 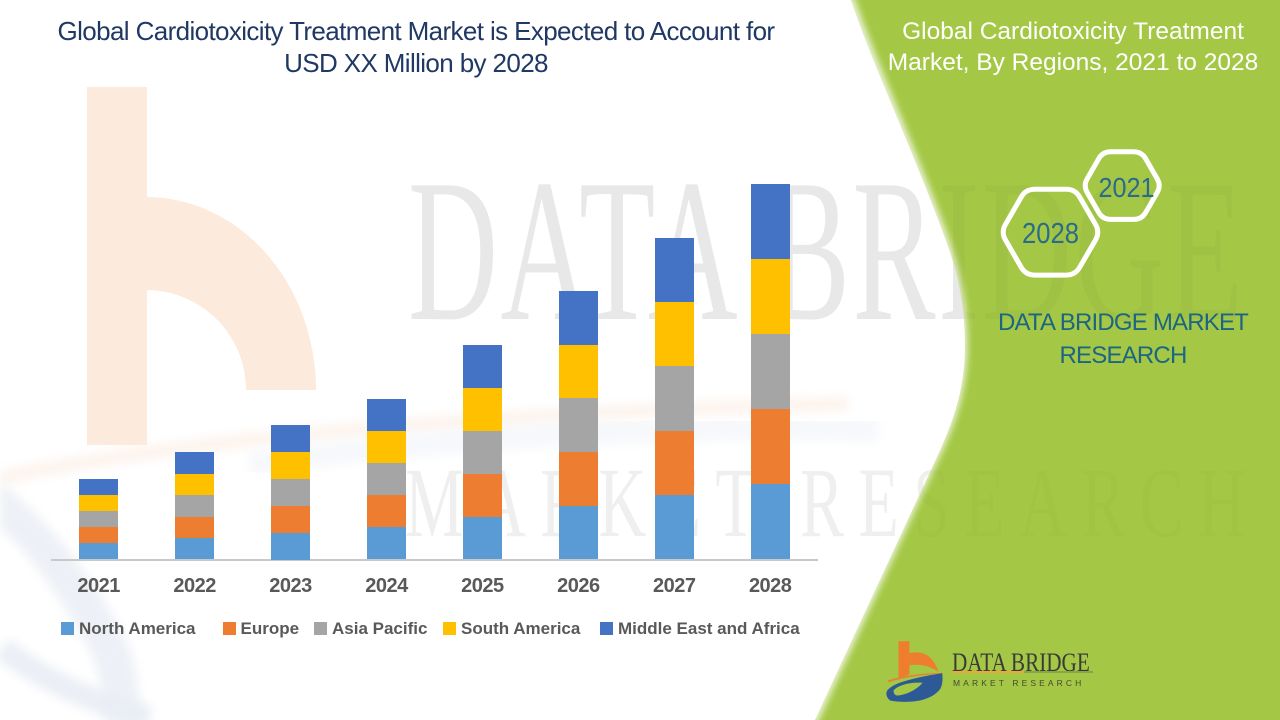 What do you see at coordinates (1127, 187) in the screenshot?
I see `svg-text: 2021` at bounding box center [1127, 187].